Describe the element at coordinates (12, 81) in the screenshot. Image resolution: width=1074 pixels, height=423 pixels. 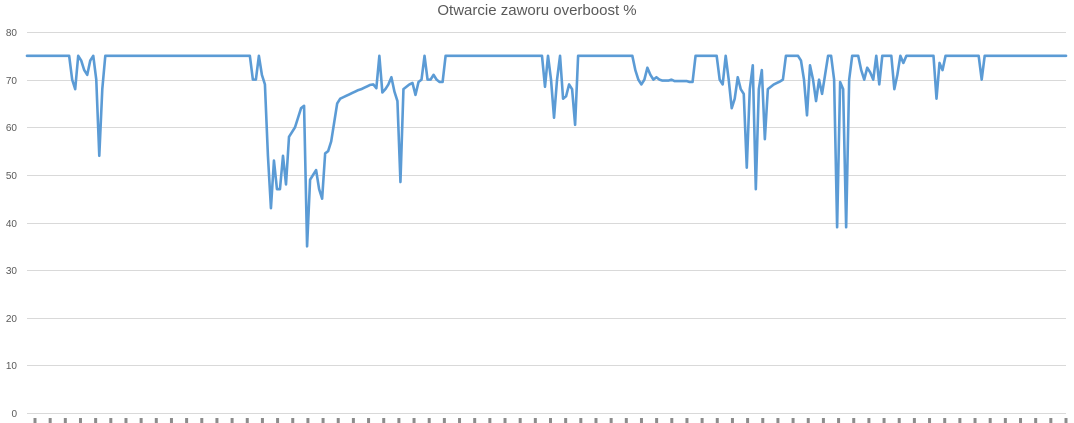
I see `y-tick-label: 70` at that location.